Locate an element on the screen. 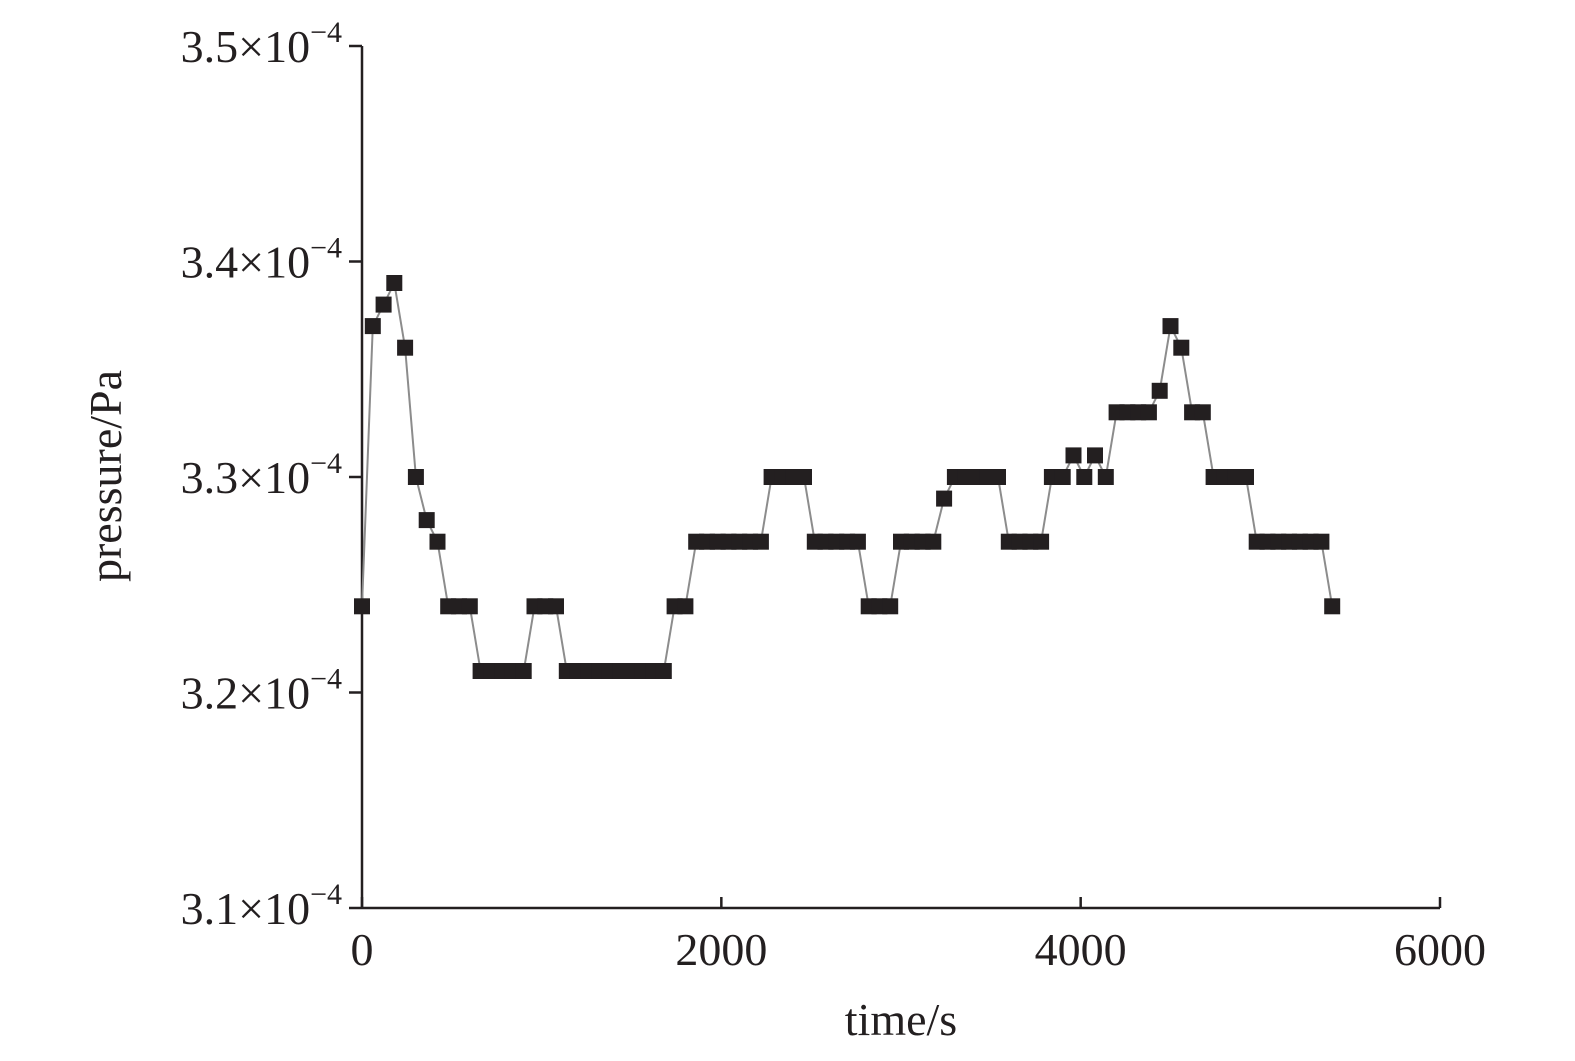 This screenshot has height=1061, width=1575. y-tick-label: 3.3×10⁻⁴ is located at coordinates (261, 475).